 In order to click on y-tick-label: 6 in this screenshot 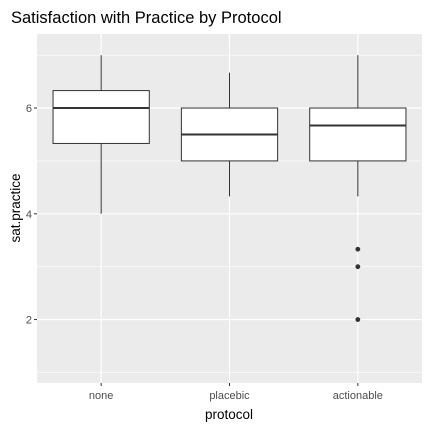, I will do `click(29, 109)`.